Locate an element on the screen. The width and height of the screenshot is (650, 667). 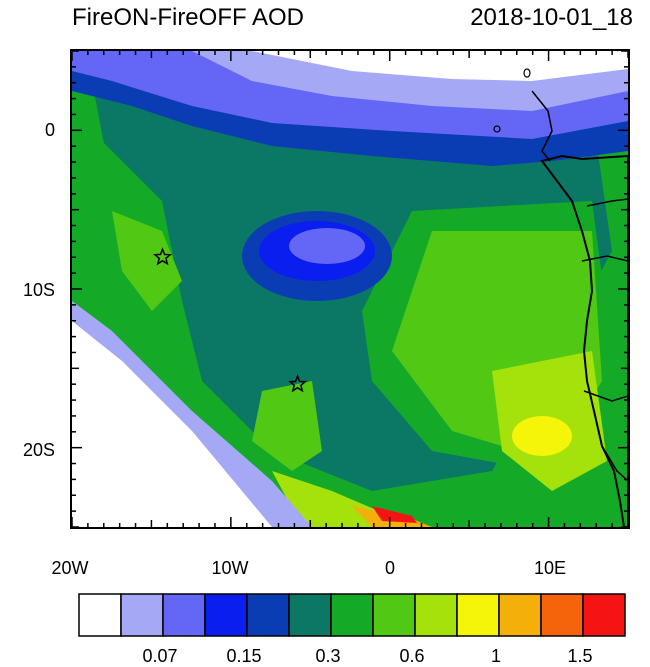
lat-tick-0: 0 is located at coordinates (49, 130).